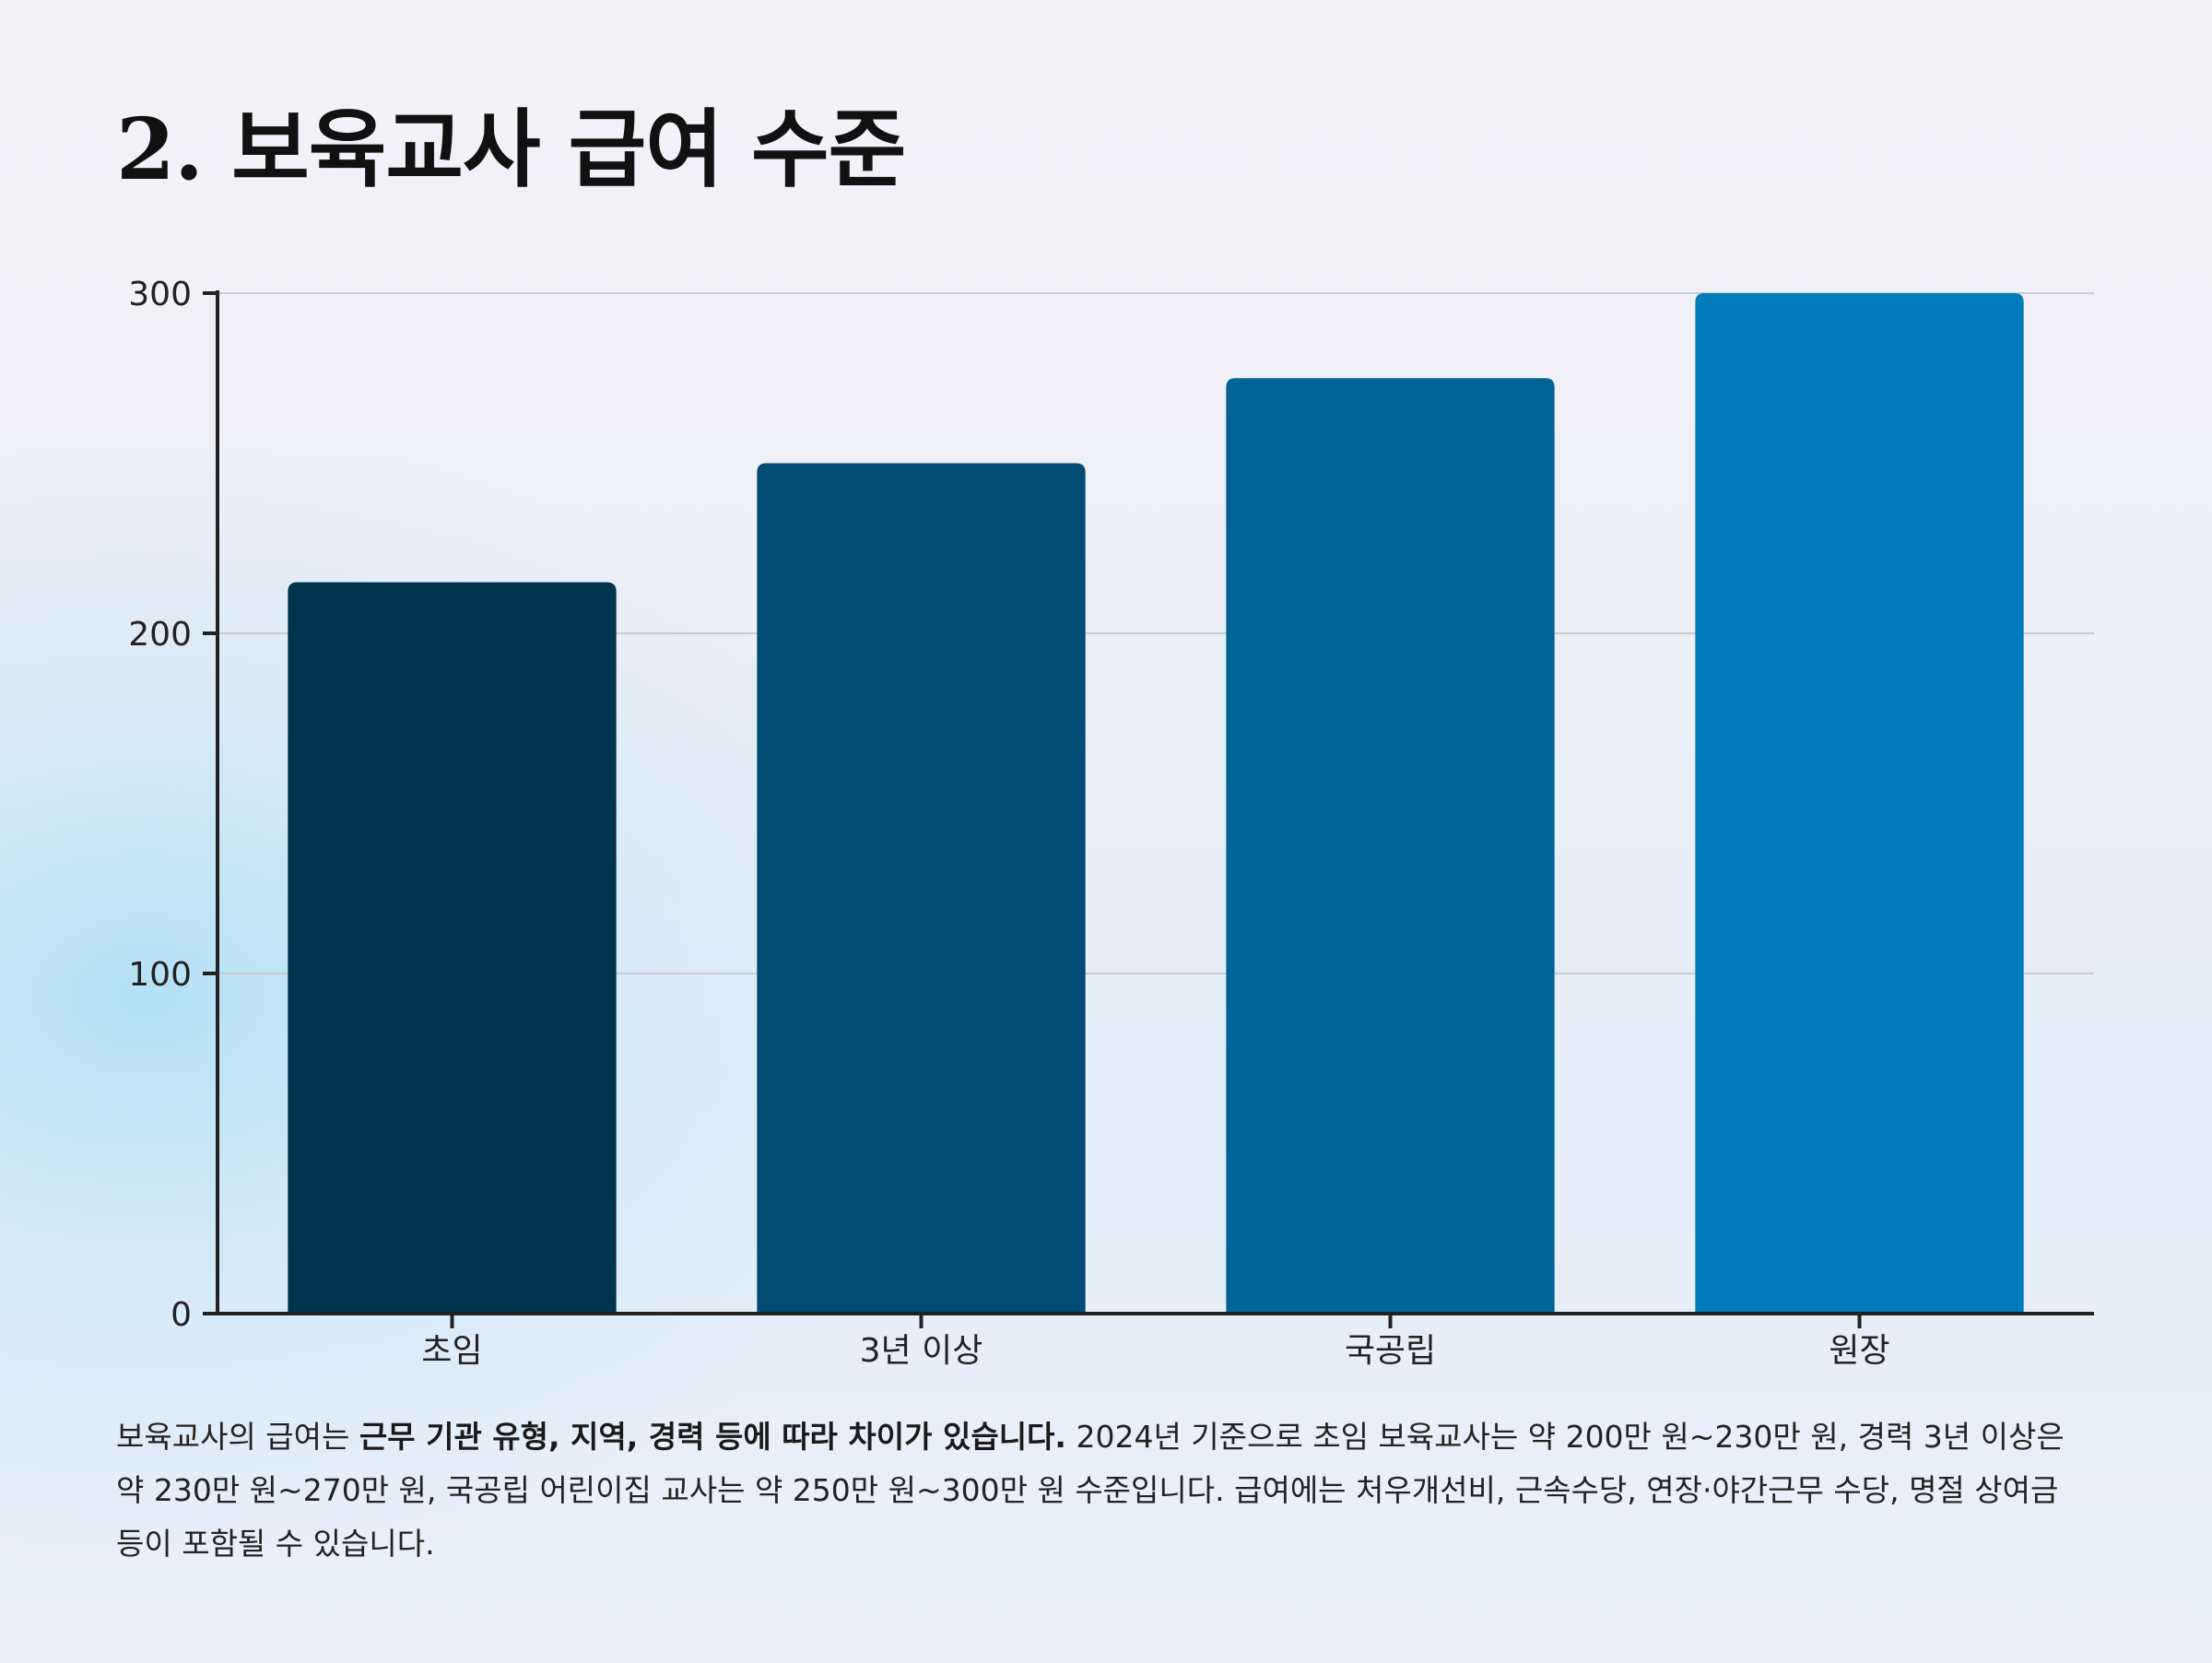  What do you see at coordinates (237, 1437) in the screenshot?
I see `description-text-1: 보육교사의 급여는` at bounding box center [237, 1437].